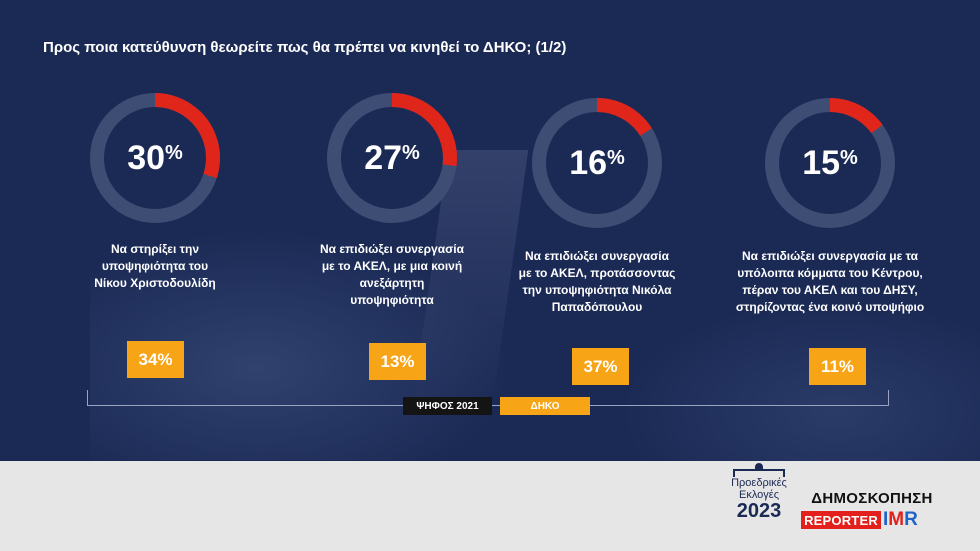  I want to click on party-value-badge: 11%, so click(837, 366).